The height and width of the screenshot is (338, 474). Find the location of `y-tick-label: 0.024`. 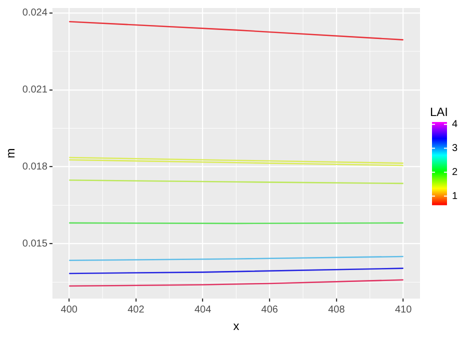

y-tick-label: 0.024 is located at coordinates (35, 13).